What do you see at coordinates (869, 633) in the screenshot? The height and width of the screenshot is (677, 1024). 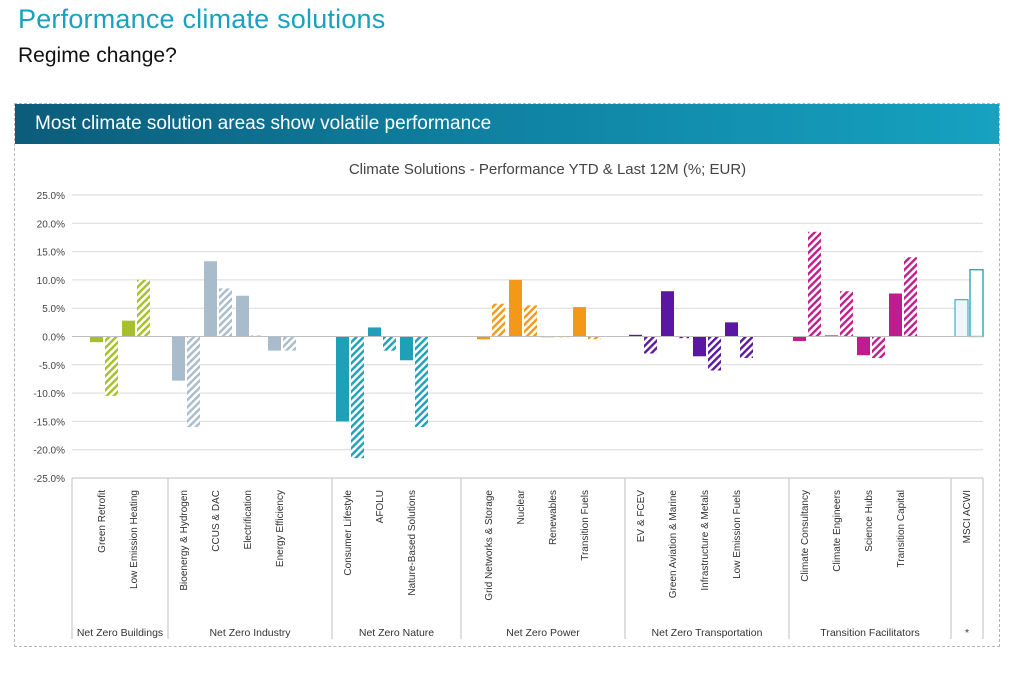 I see `group-label: Transition Facilitators` at bounding box center [869, 633].